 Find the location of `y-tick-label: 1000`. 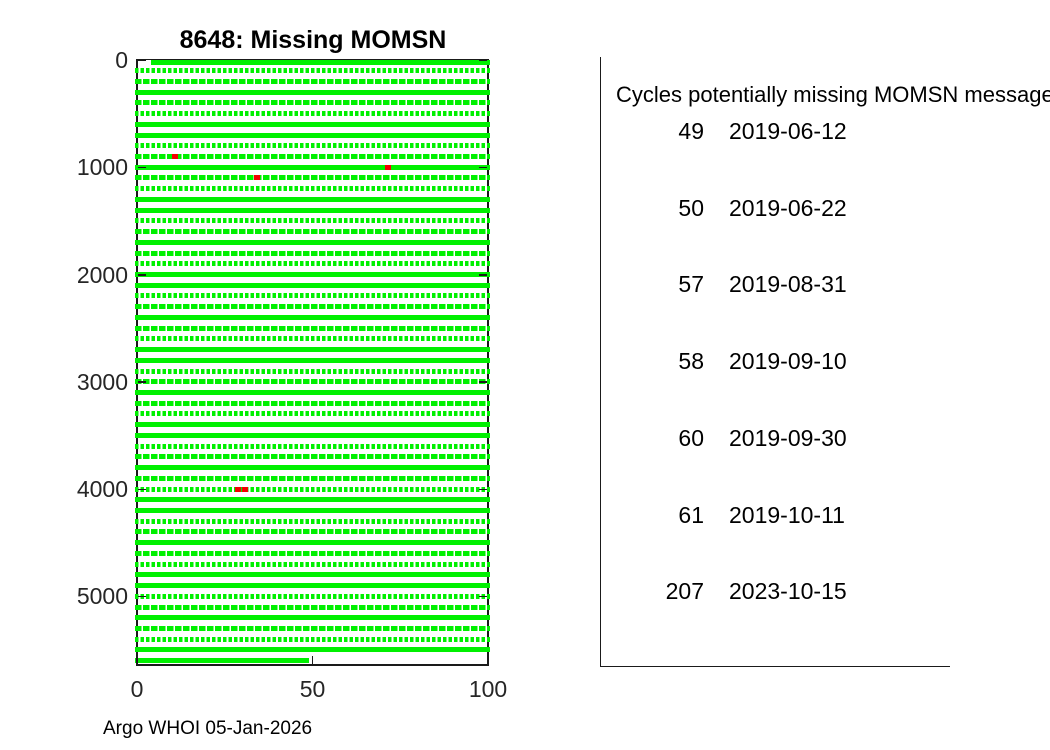

y-tick-label: 1000 is located at coordinates (102, 167).